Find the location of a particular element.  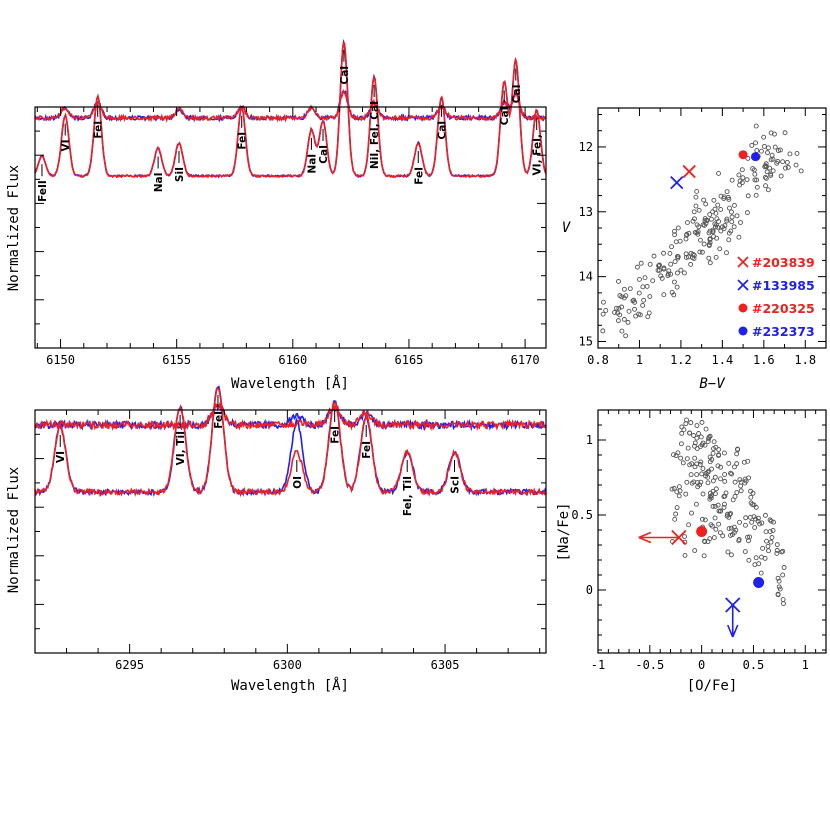

x-tick-label: 0 is located at coordinates (701, 665).